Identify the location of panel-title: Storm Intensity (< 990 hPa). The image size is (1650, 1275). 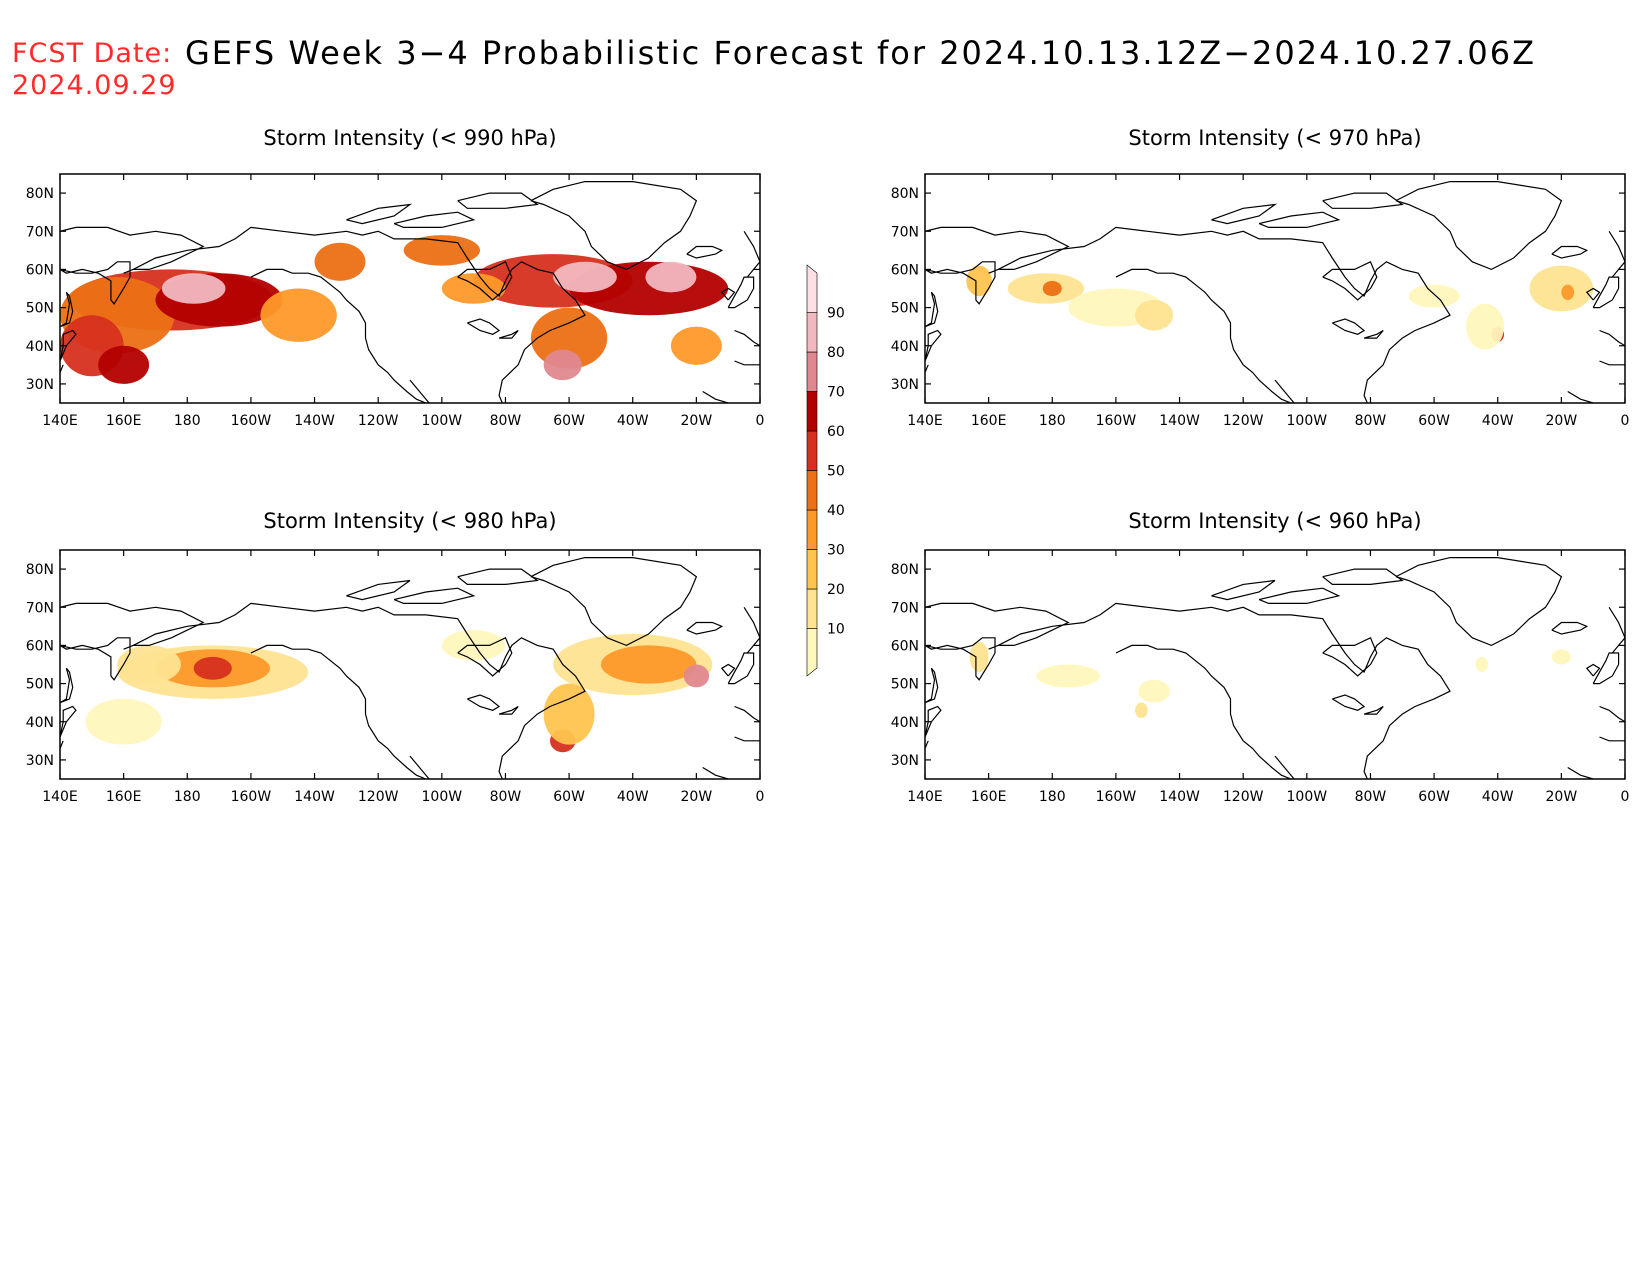
(409, 138).